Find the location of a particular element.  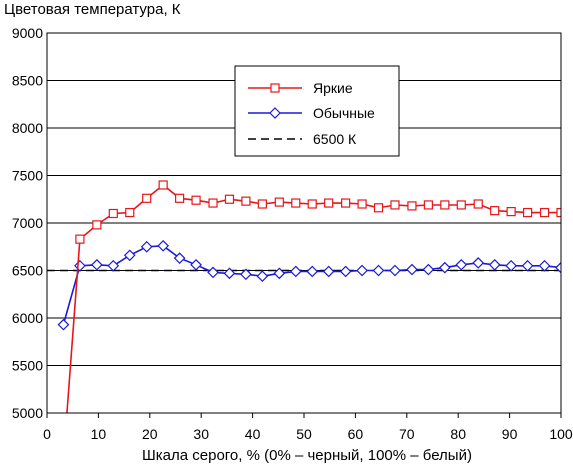

x-tick-label: 70 is located at coordinates (407, 434).